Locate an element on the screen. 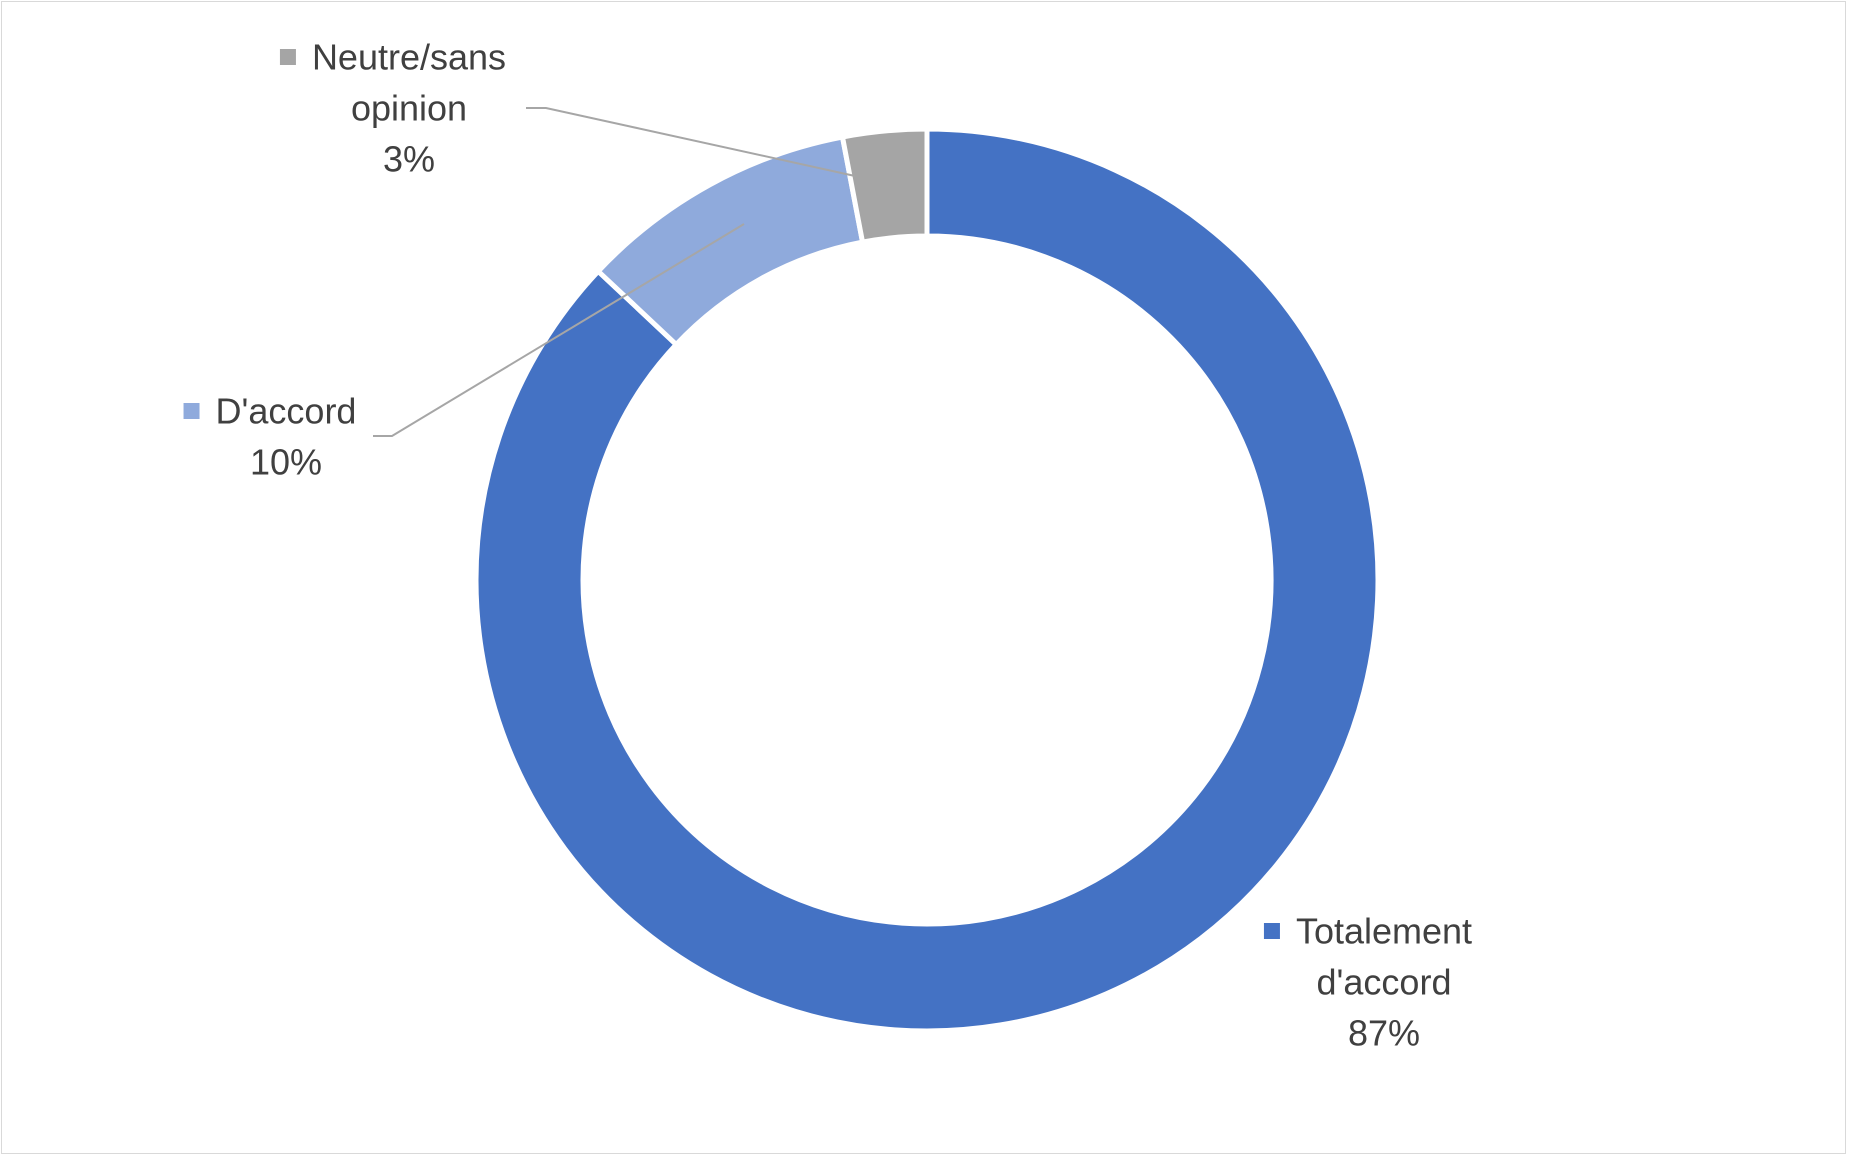  slice-neutre-sans-opinion is located at coordinates (884, 185).